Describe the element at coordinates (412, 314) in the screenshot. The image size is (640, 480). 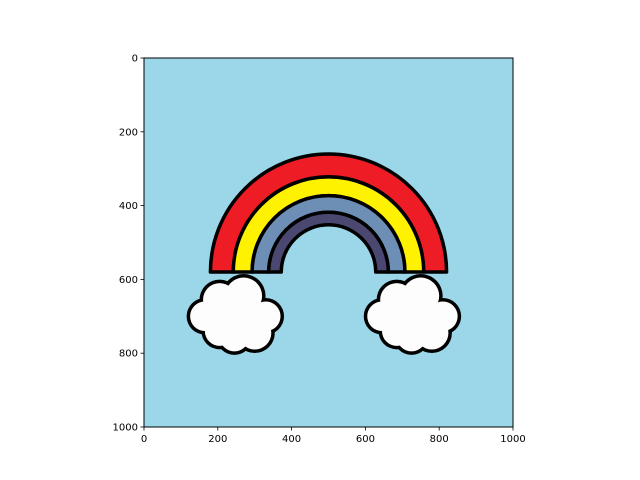
I see `right-cloud` at that location.